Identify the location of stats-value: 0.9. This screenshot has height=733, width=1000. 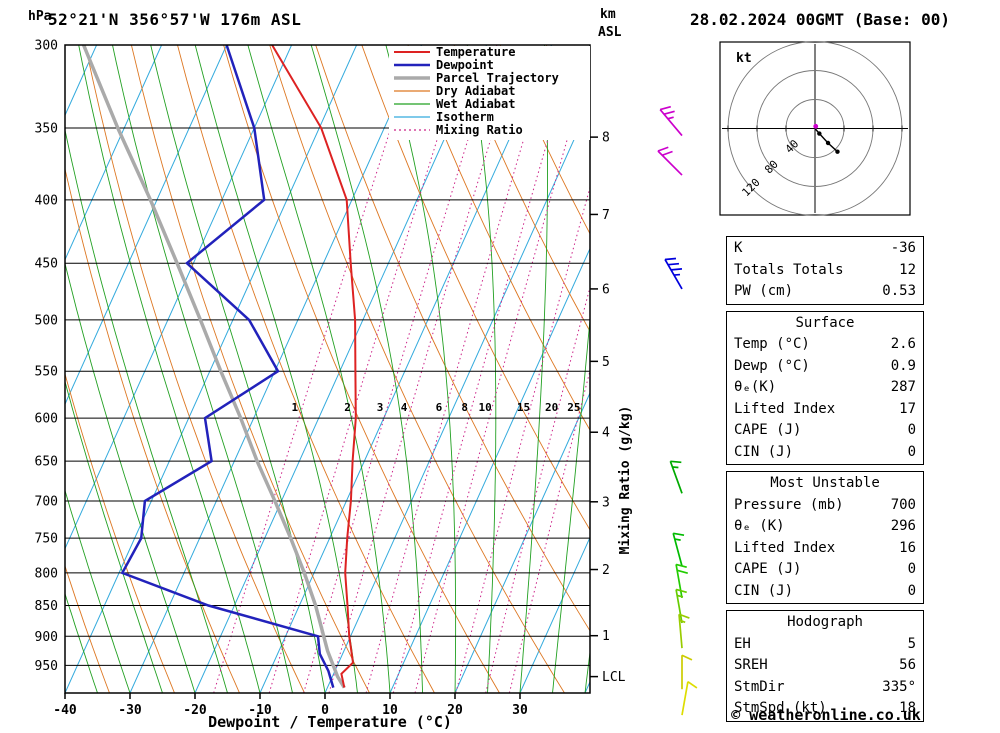
(903, 365).